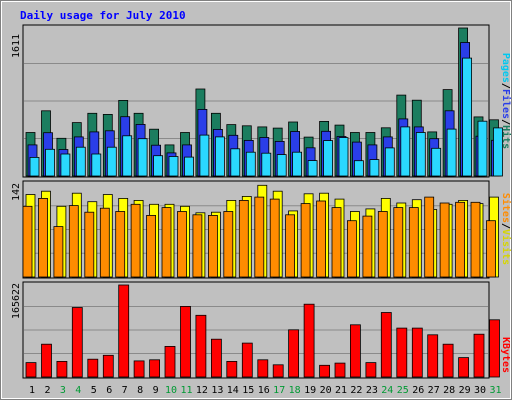  Describe the element at coordinates (403, 390) in the screenshot. I see `x-tick-label-25: 25` at that location.